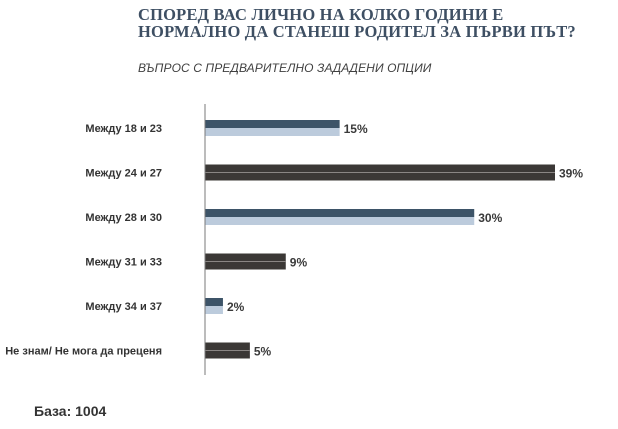 The image size is (618, 429). Describe the element at coordinates (356, 129) in the screenshot. I see `value-label-0: 15%` at that location.